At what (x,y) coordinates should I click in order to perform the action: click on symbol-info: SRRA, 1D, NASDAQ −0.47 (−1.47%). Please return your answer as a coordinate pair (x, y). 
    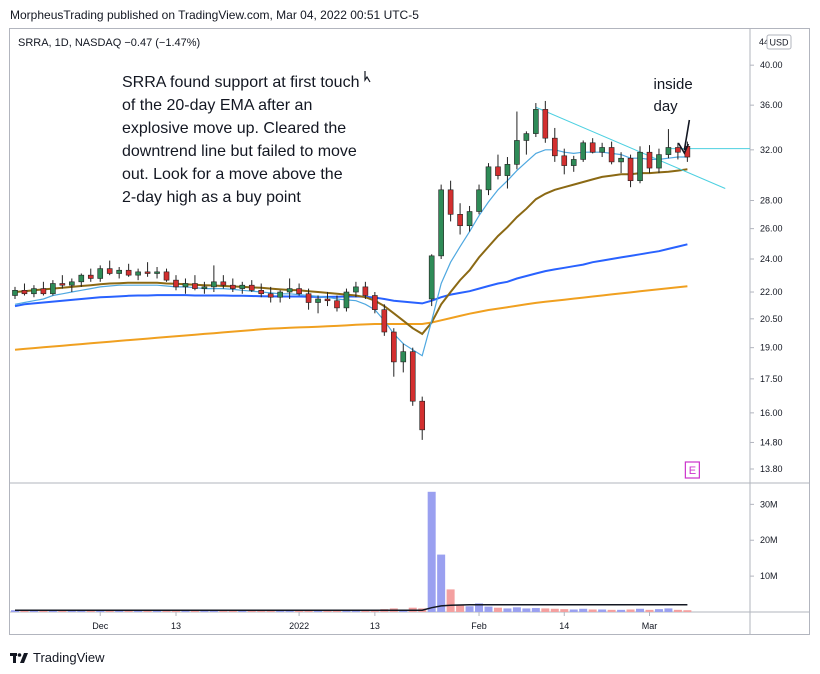
    Looking at the image, I should click on (109, 43).